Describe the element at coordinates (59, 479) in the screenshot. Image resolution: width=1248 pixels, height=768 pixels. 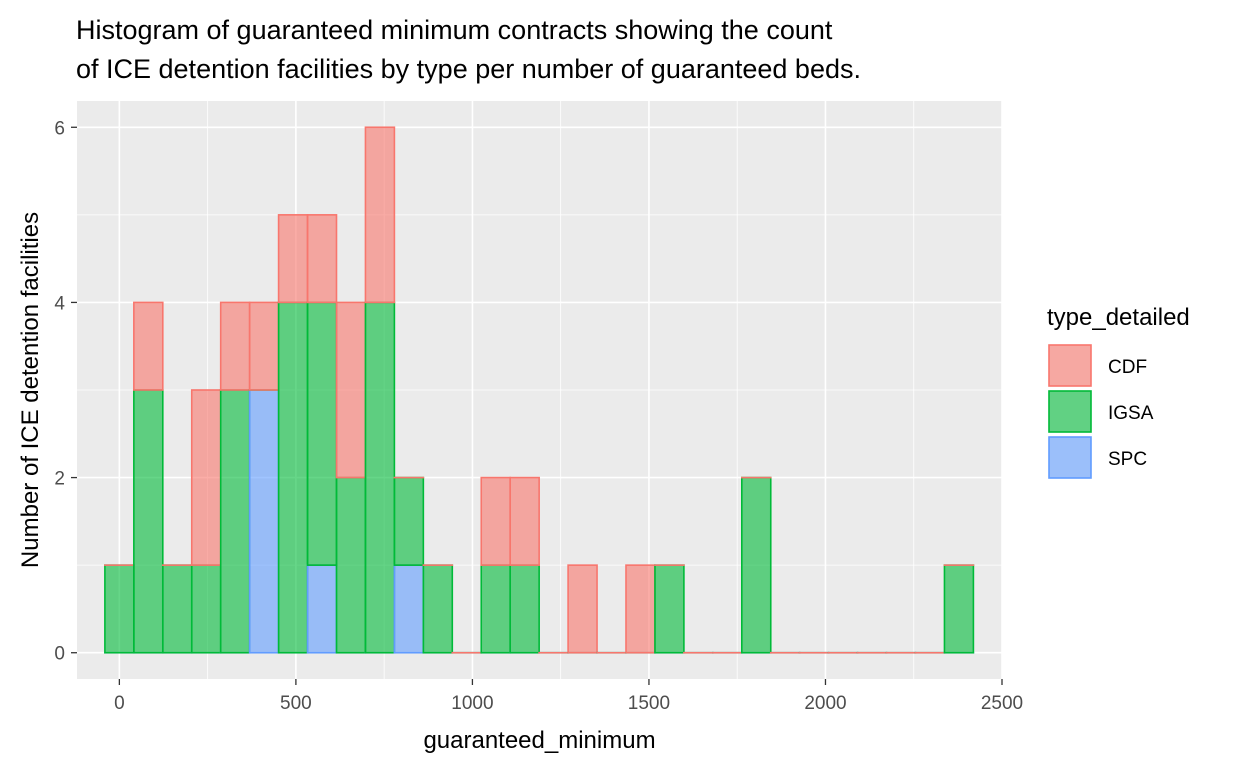
I see `y-tick-label: 2` at that location.